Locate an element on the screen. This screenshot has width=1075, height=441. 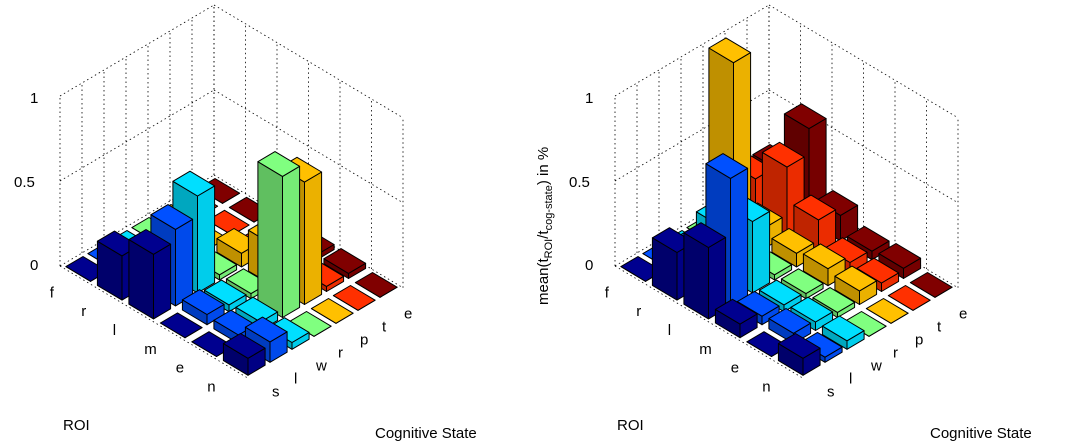
state-tick-label: p is located at coordinates (919, 339).